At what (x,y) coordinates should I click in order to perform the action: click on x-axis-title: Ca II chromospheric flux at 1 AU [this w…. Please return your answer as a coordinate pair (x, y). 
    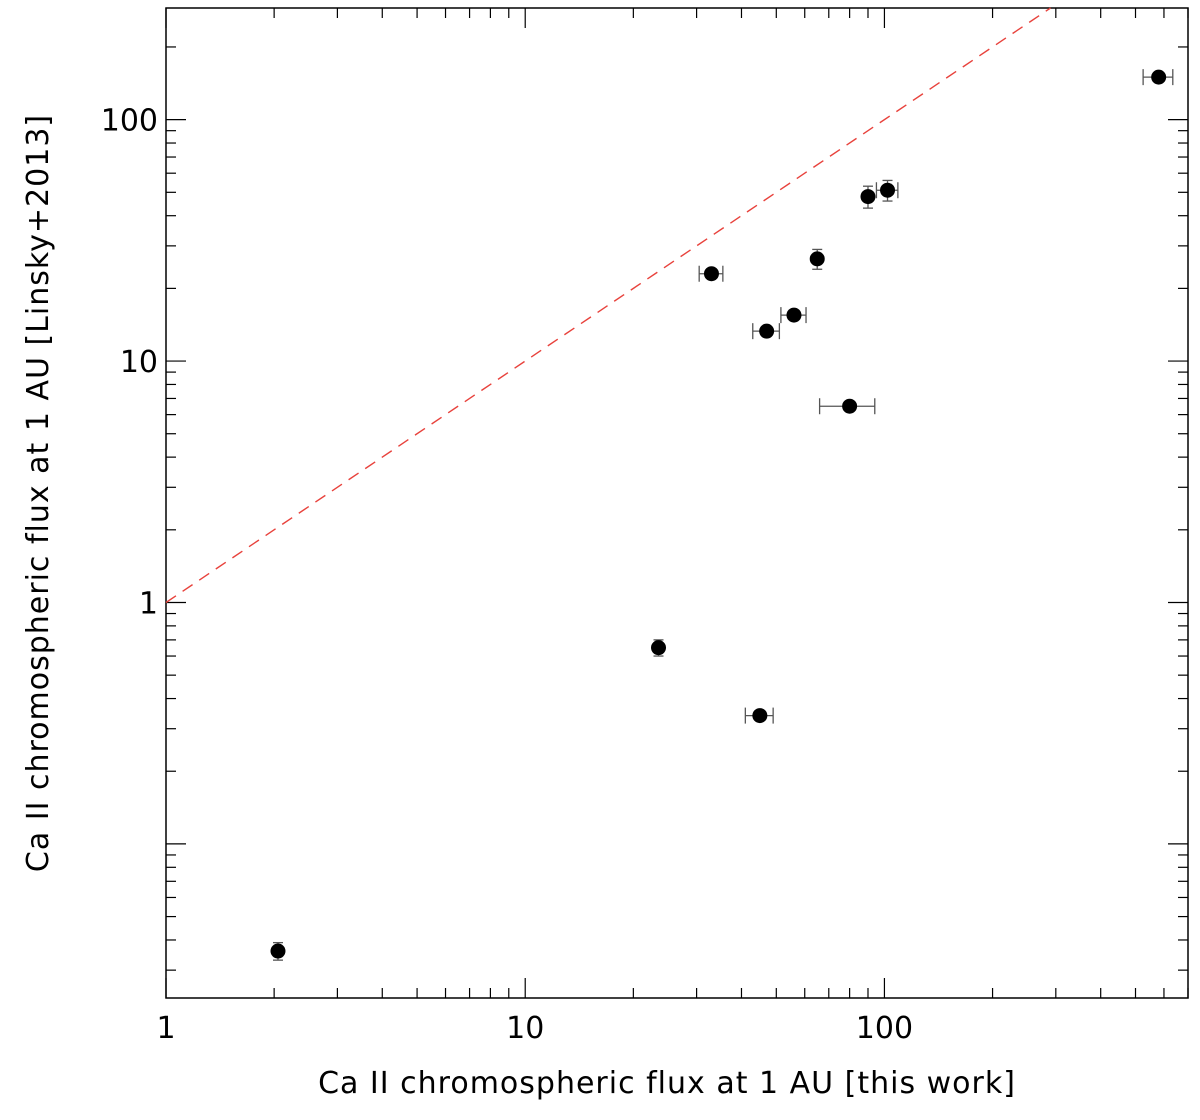
    Looking at the image, I should click on (667, 1083).